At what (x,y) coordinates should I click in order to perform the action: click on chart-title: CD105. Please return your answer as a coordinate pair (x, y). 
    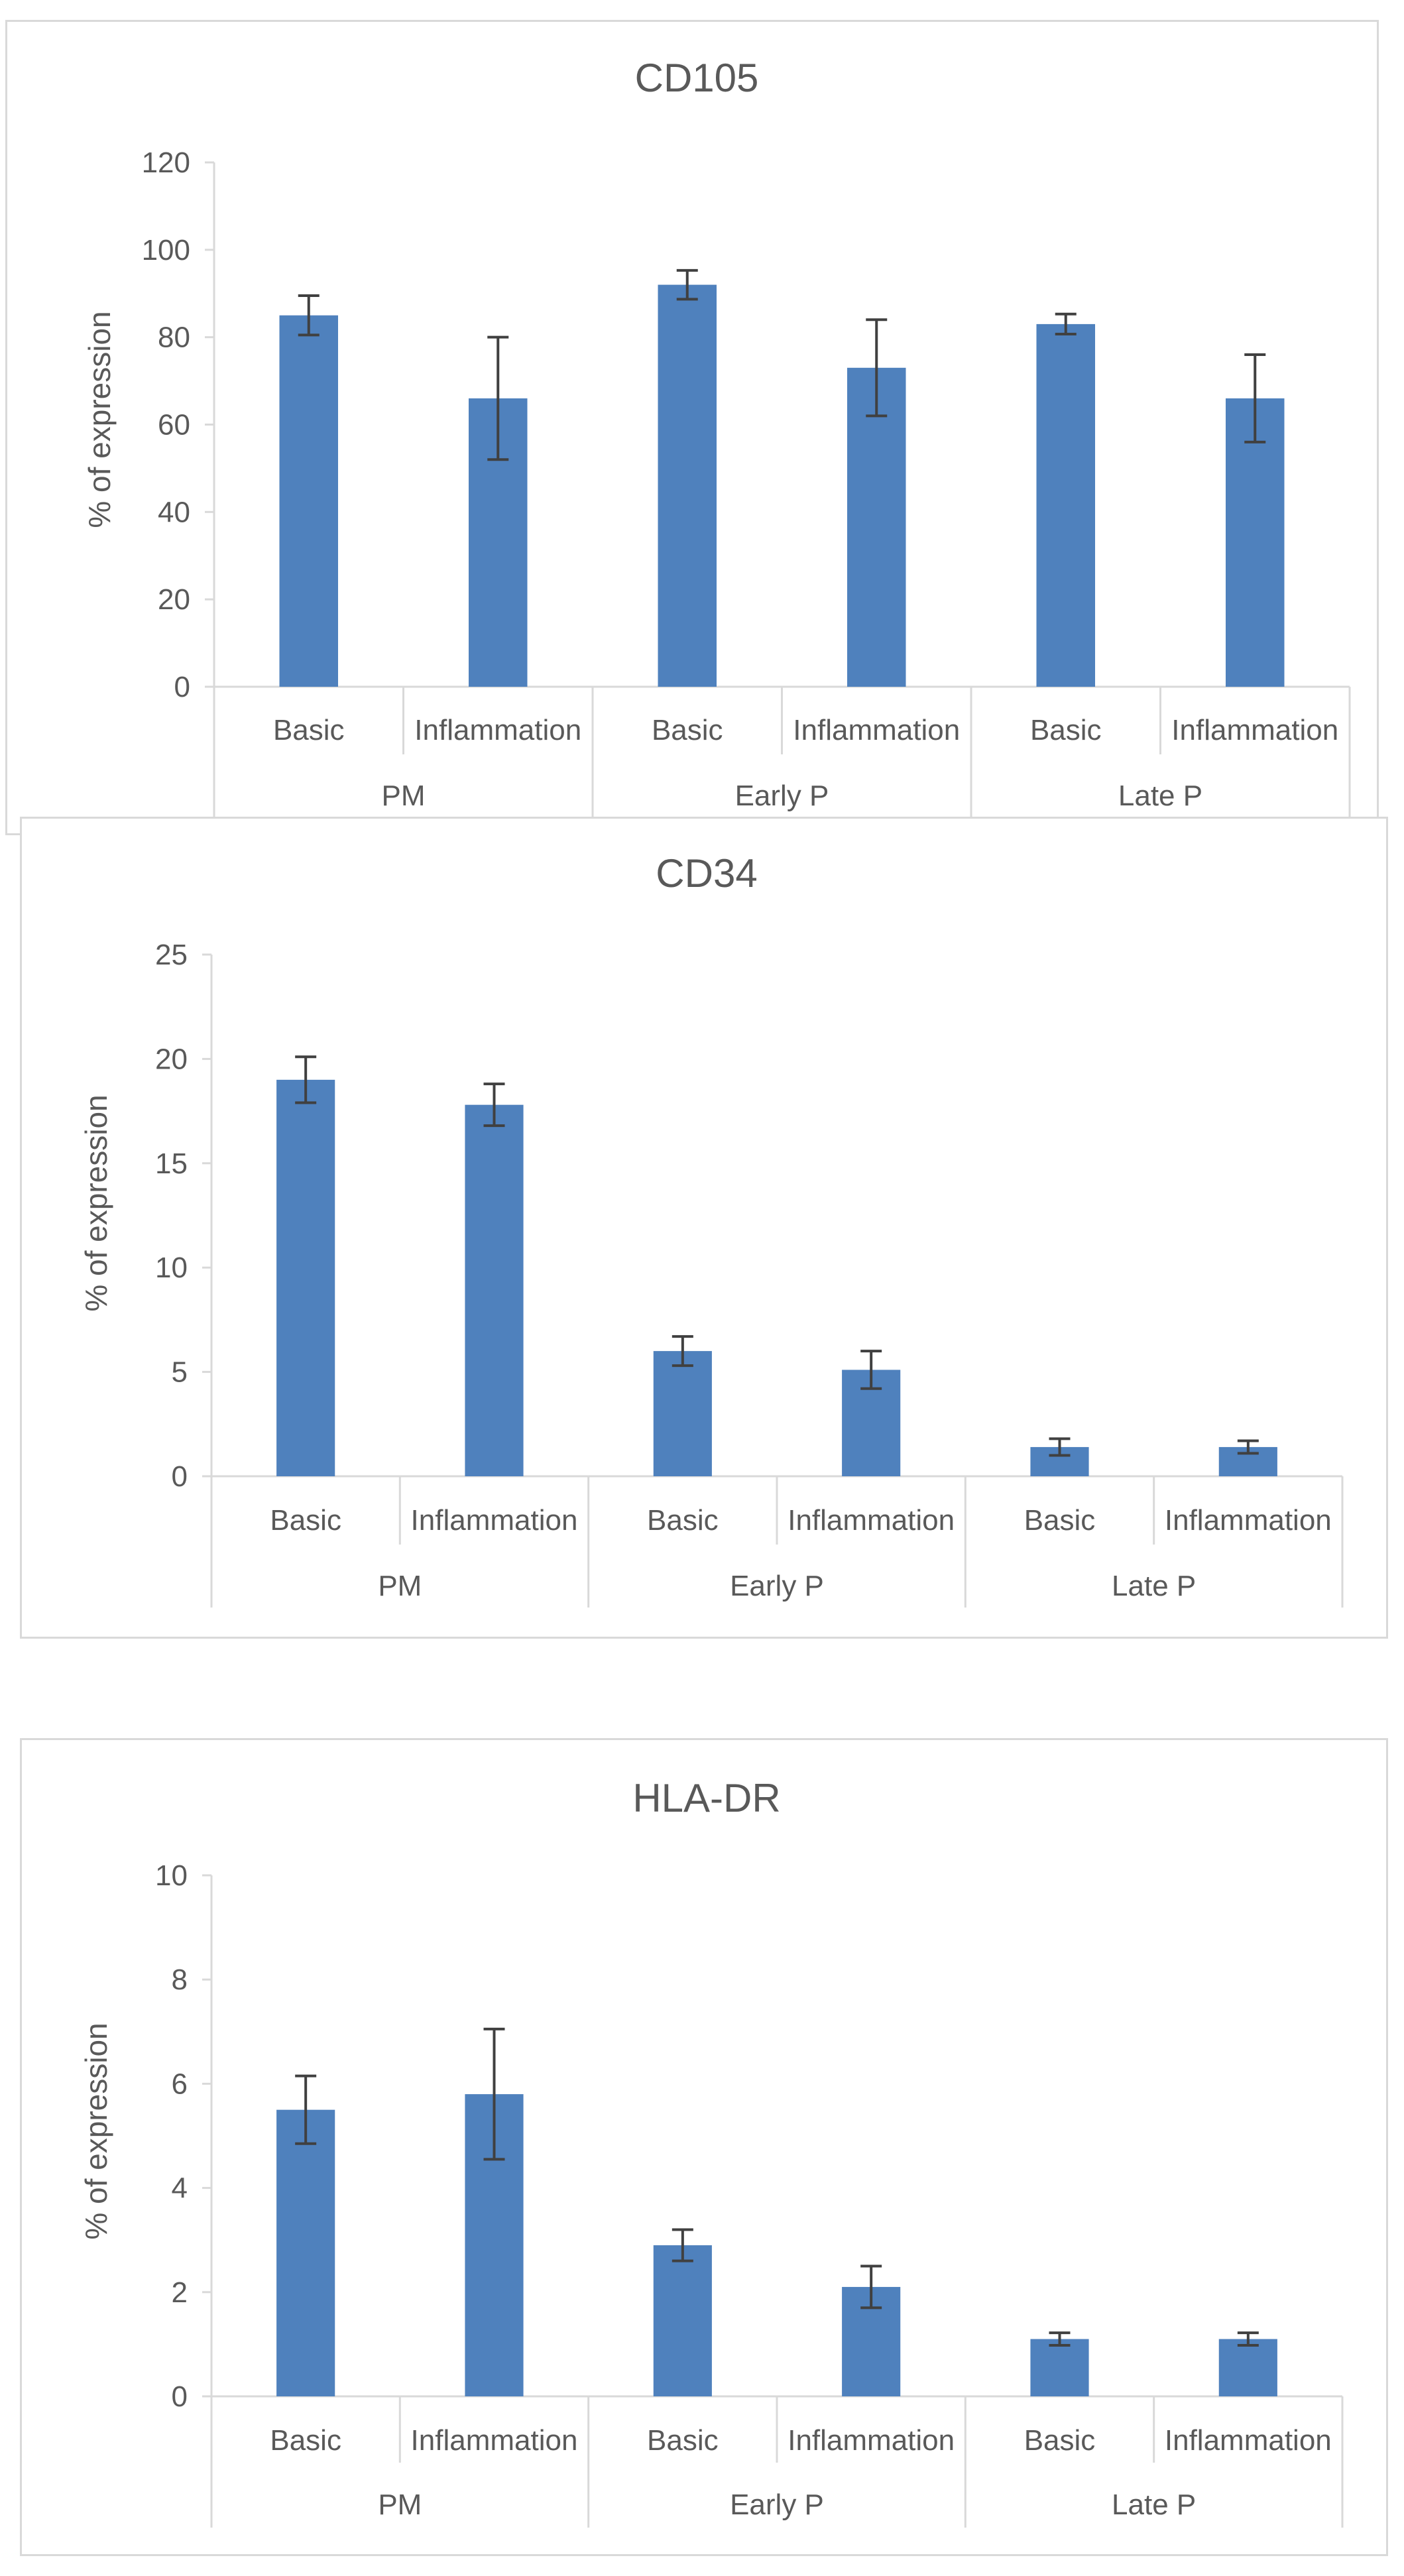
    Looking at the image, I should click on (697, 78).